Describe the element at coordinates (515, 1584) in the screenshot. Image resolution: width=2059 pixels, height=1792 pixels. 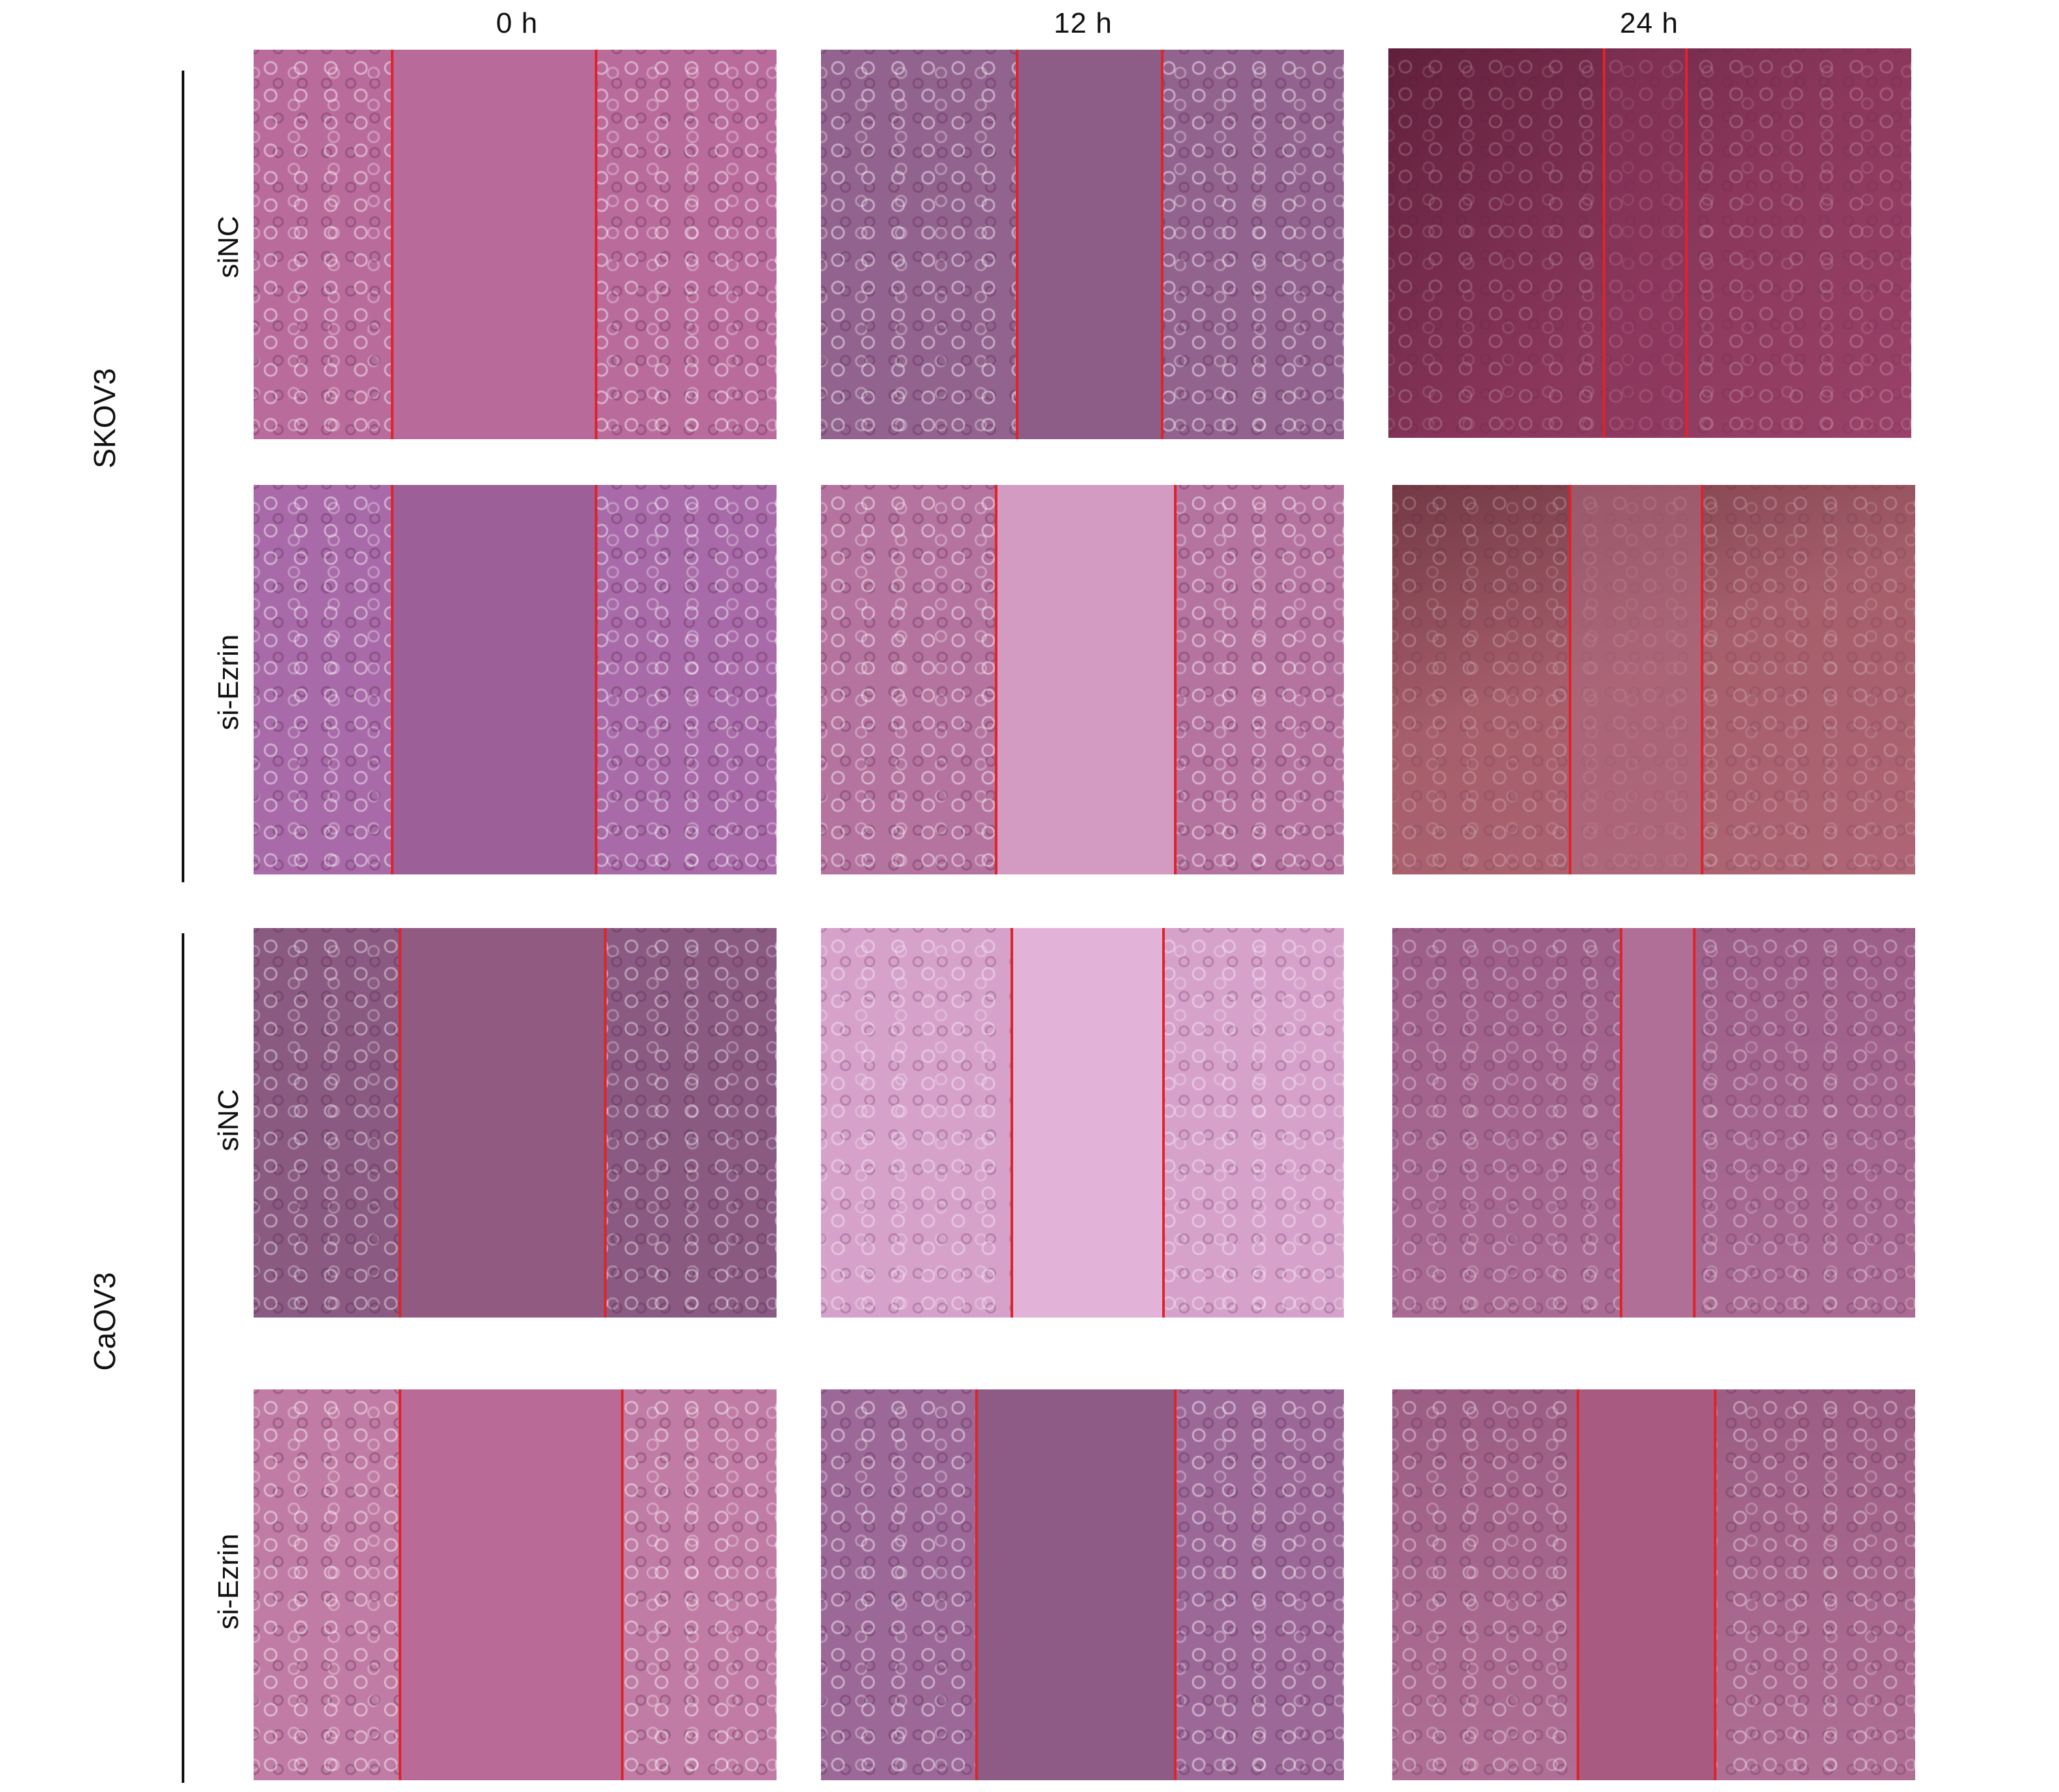
I see `micrograph-caov3-siezrin-0h` at that location.